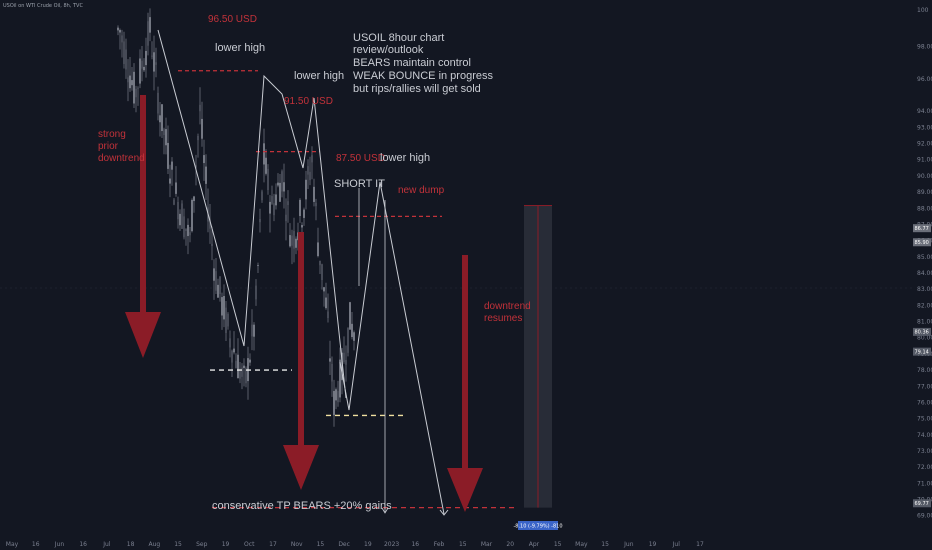 The height and width of the screenshot is (550, 932). Describe the element at coordinates (924, 273) in the screenshot. I see `price-axis-tick: 84.00` at that location.